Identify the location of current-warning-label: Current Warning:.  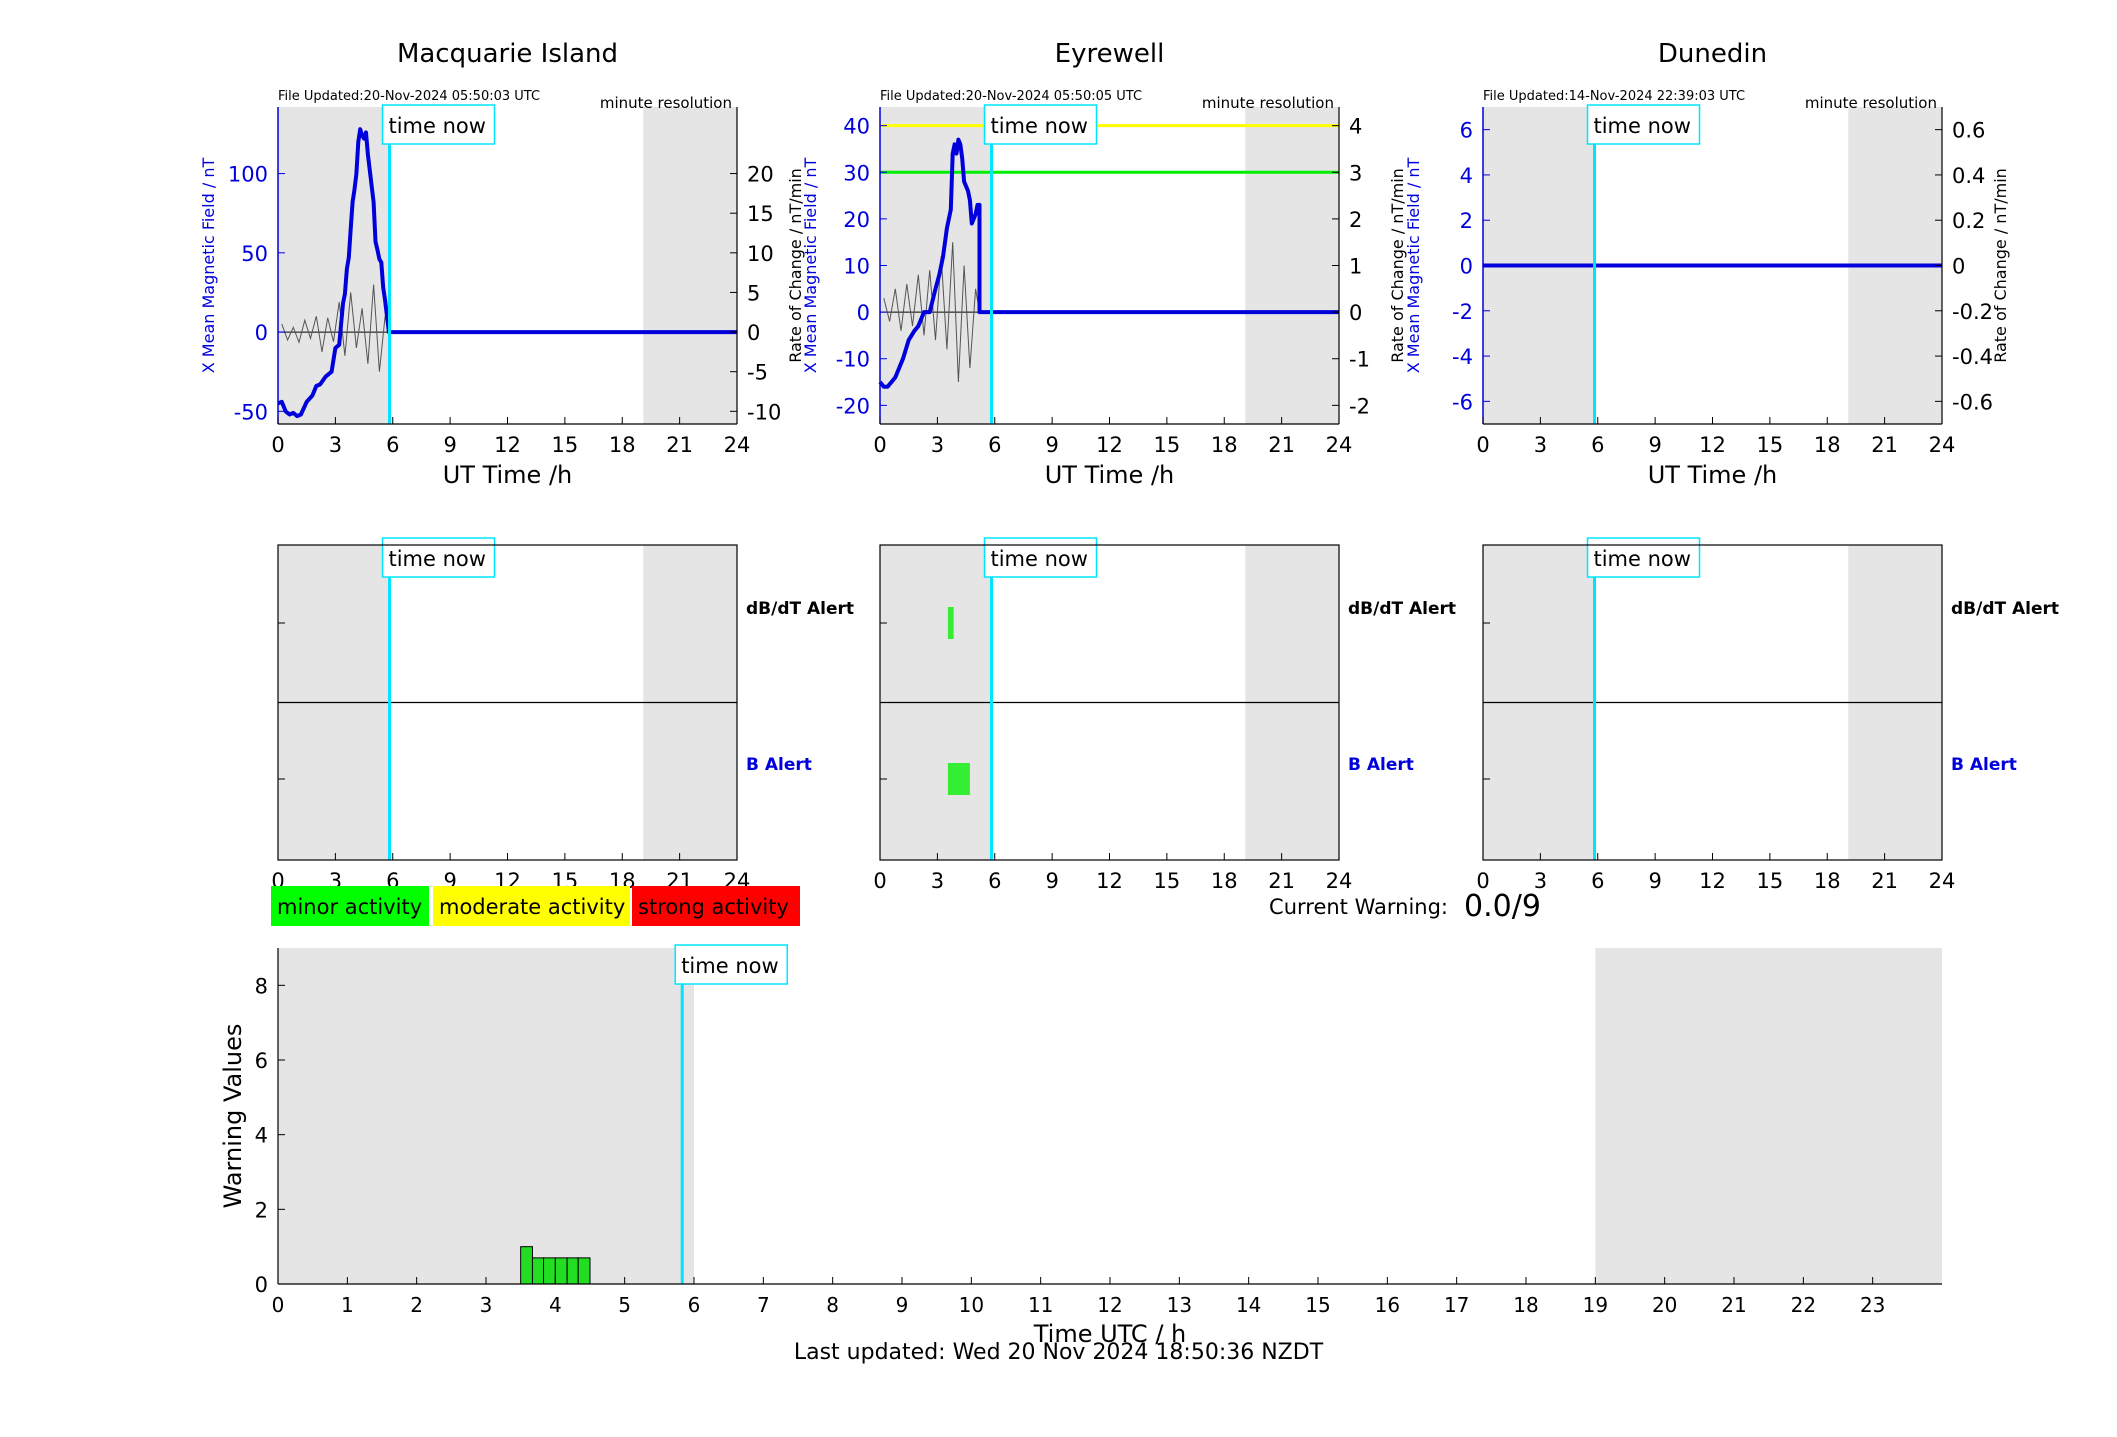
(1358, 907).